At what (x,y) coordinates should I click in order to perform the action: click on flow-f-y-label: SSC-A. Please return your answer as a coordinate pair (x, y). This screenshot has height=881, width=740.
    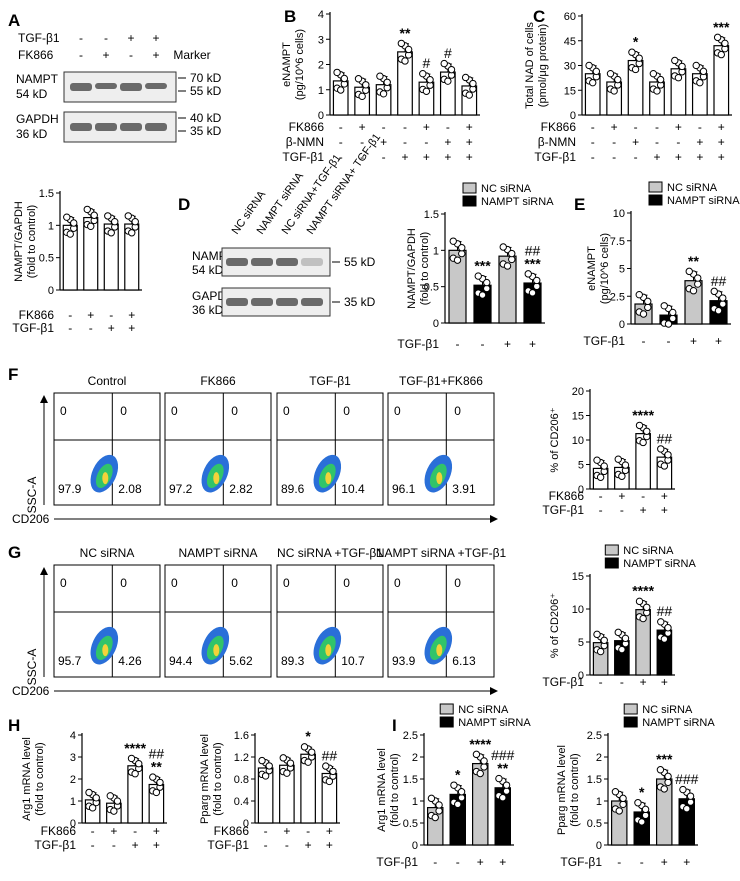
    Looking at the image, I should click on (32, 495).